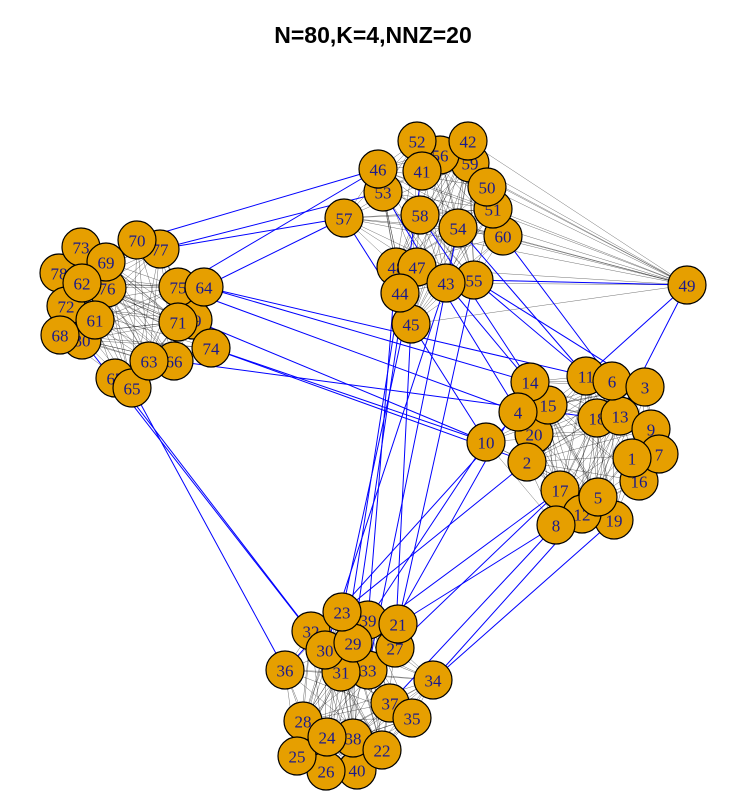 This screenshot has width=746, height=805. Describe the element at coordinates (106, 263) in the screenshot. I see `node-label: 69` at that location.